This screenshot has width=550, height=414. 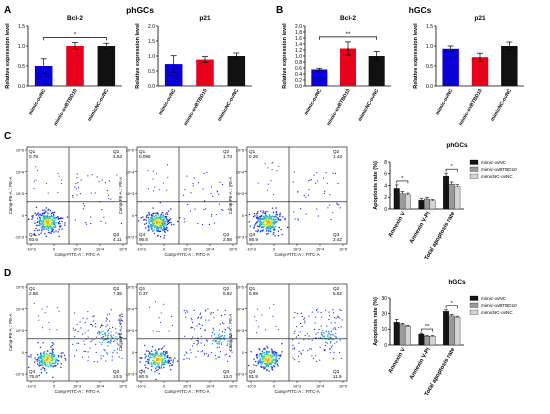 What do you see at coordinates (8, 56) in the screenshot?
I see `a-bcl2-ylabel: Relative expression level` at bounding box center [8, 56].